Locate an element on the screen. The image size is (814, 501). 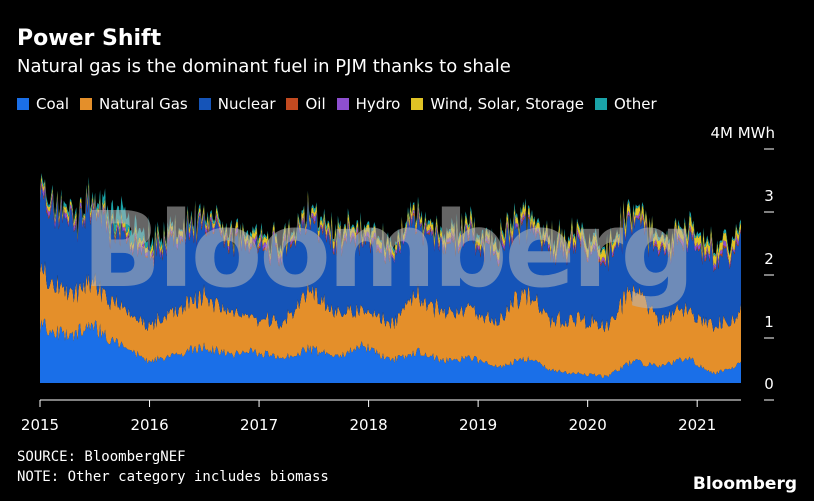
legend-label: Natural Gas is located at coordinates (143, 104).